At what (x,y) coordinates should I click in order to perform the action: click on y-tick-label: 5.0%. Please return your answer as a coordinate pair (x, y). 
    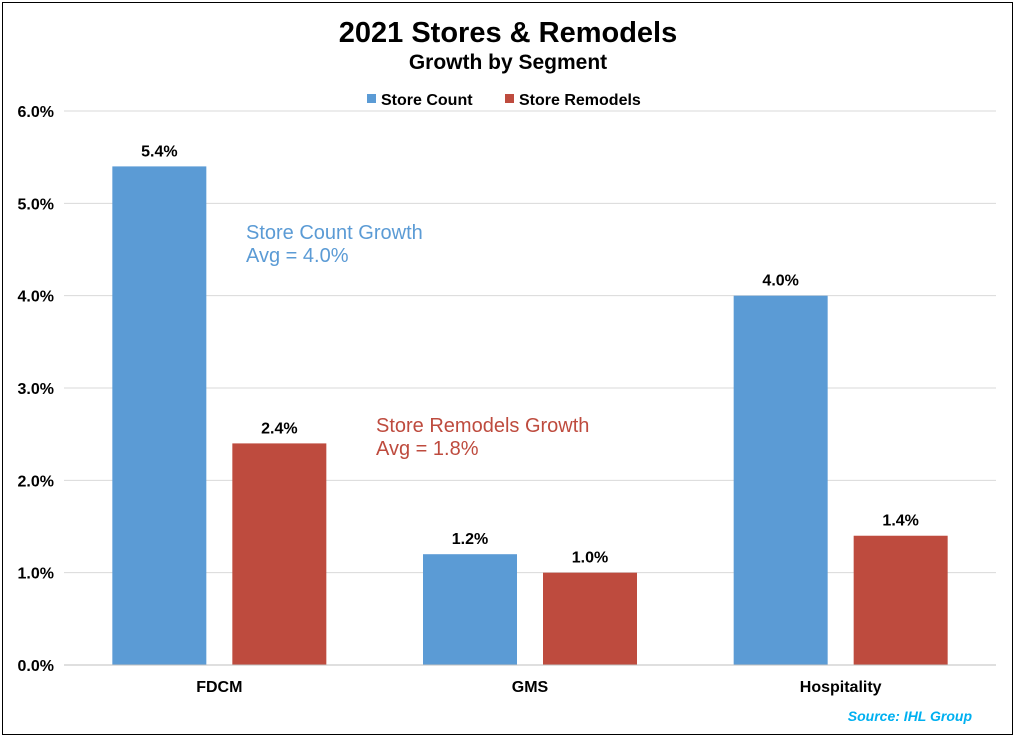
    Looking at the image, I should click on (36, 204).